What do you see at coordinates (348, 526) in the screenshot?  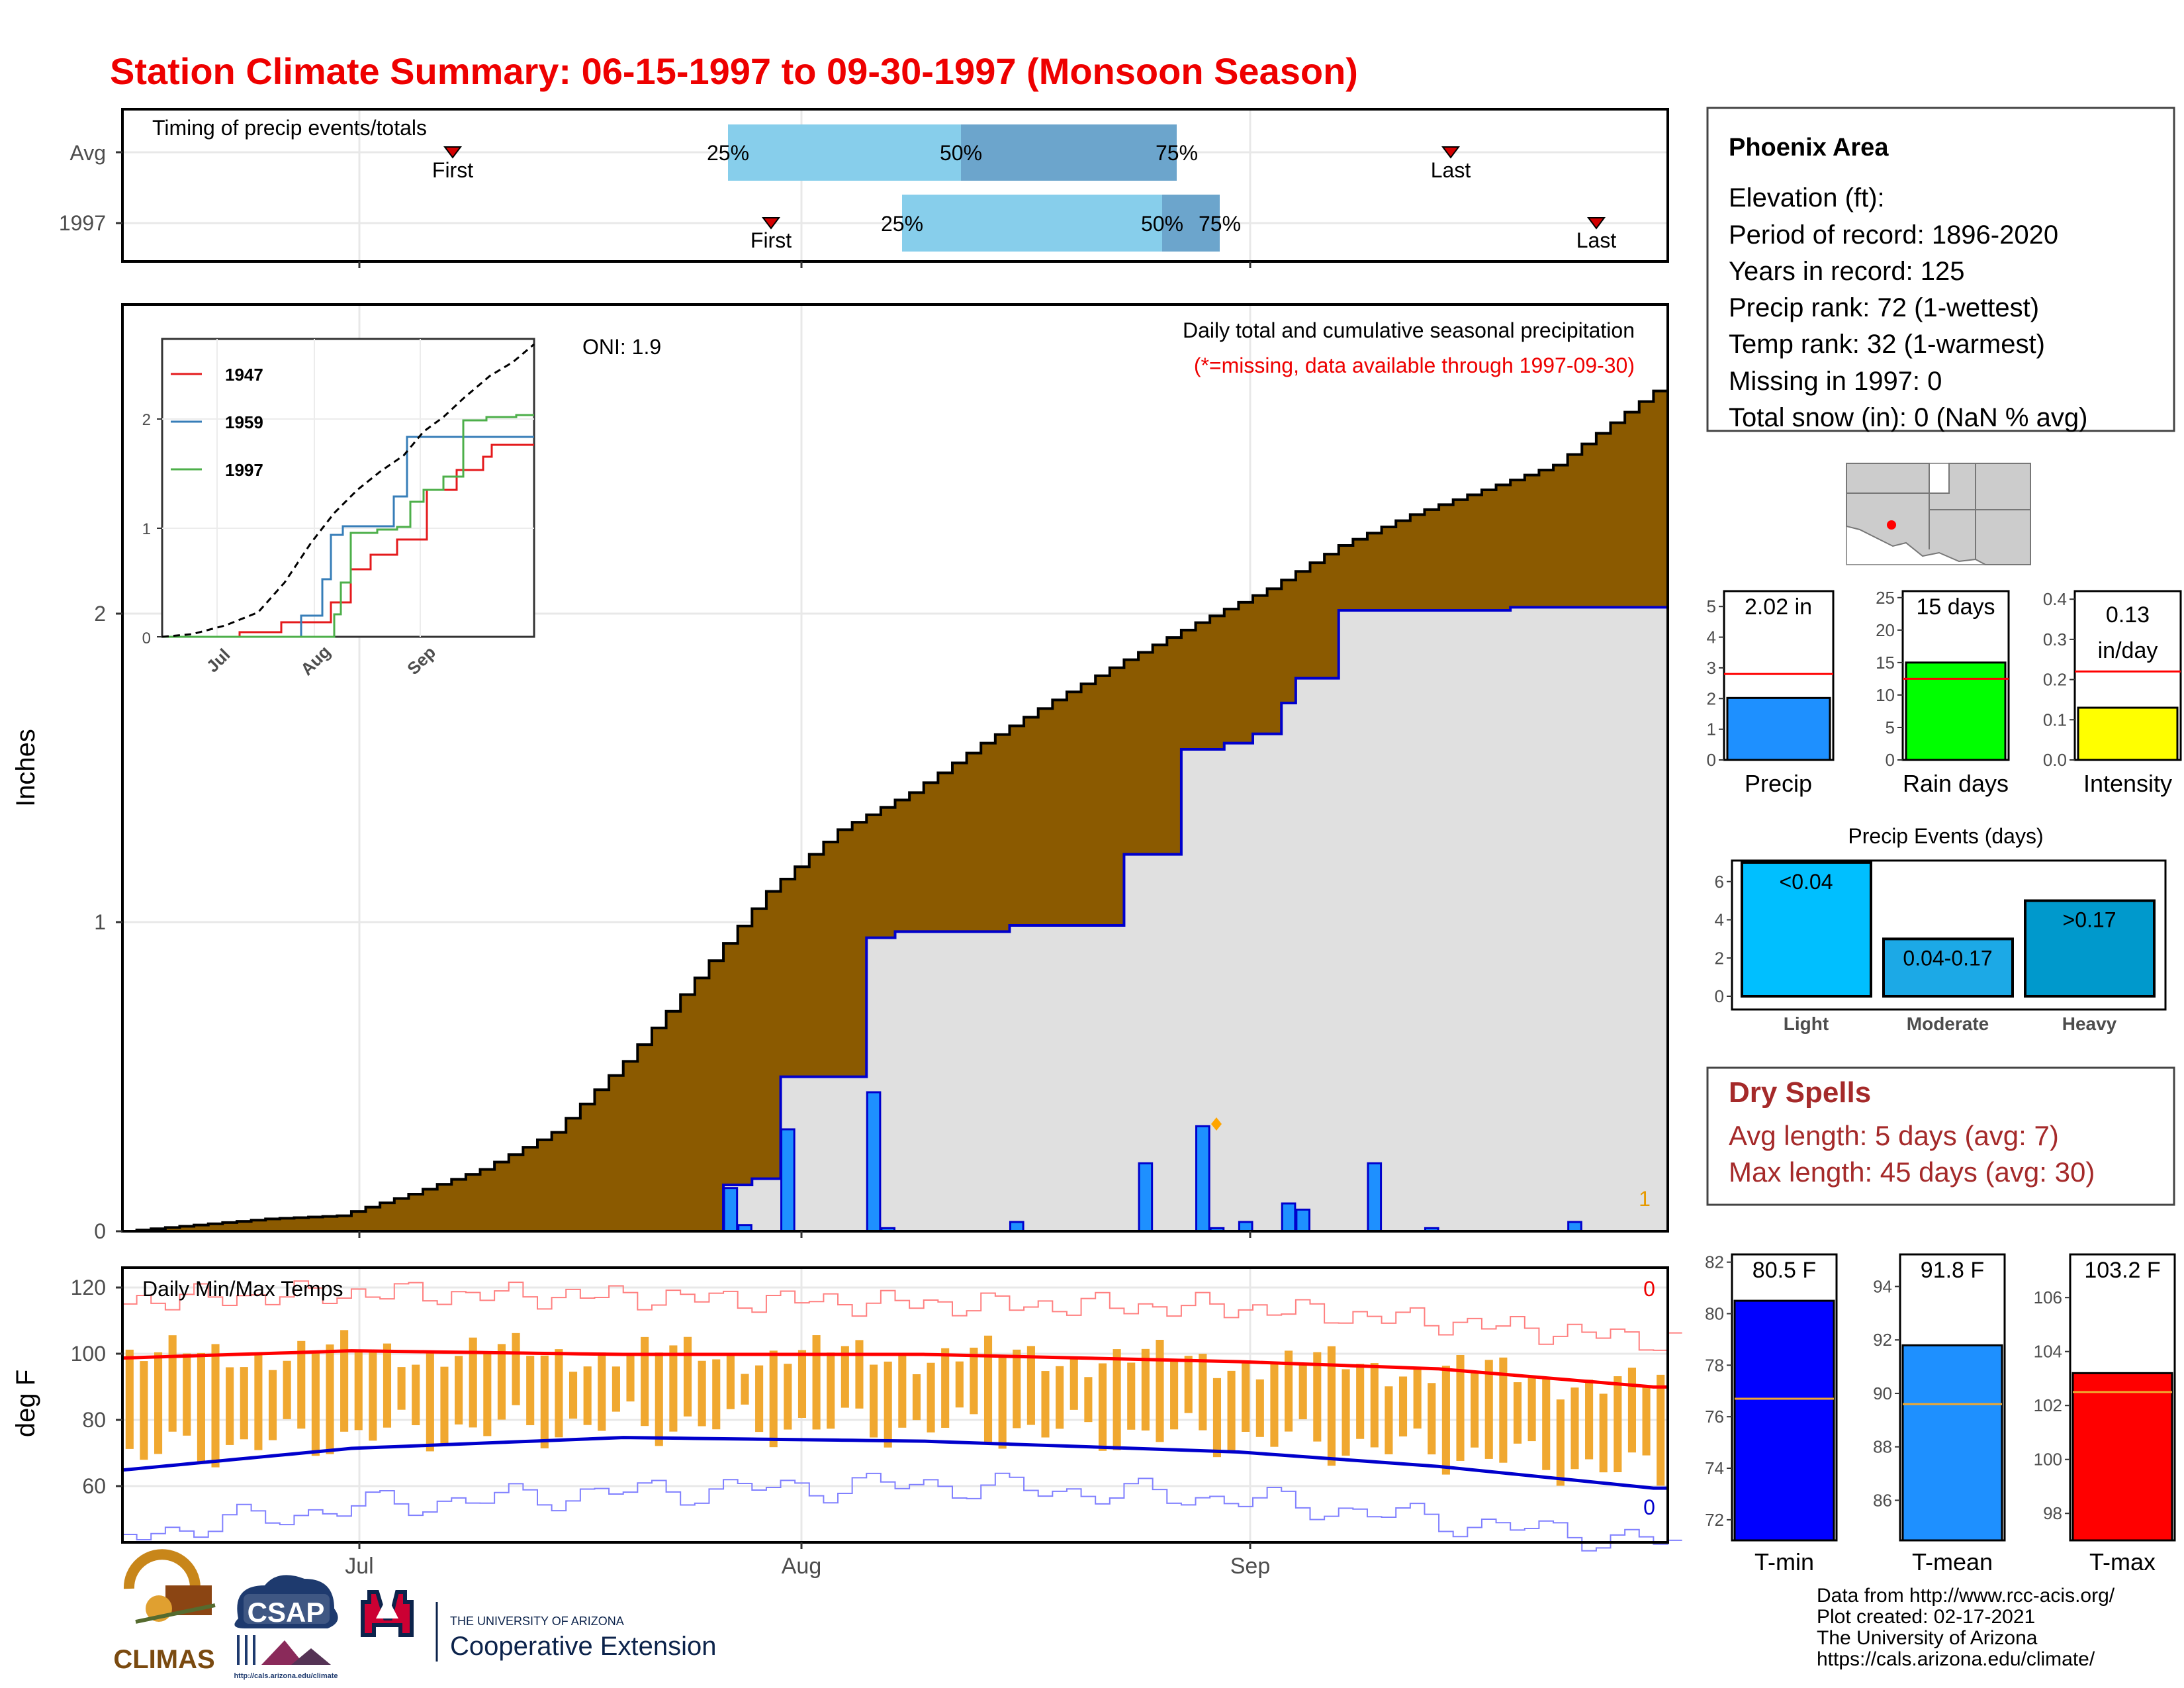 I see `inset-line-1997` at bounding box center [348, 526].